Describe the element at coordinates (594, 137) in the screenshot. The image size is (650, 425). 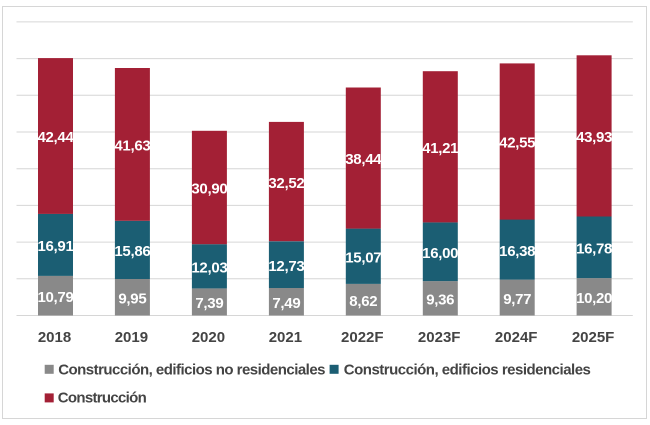
I see `svg-text: 43,93` at that location.